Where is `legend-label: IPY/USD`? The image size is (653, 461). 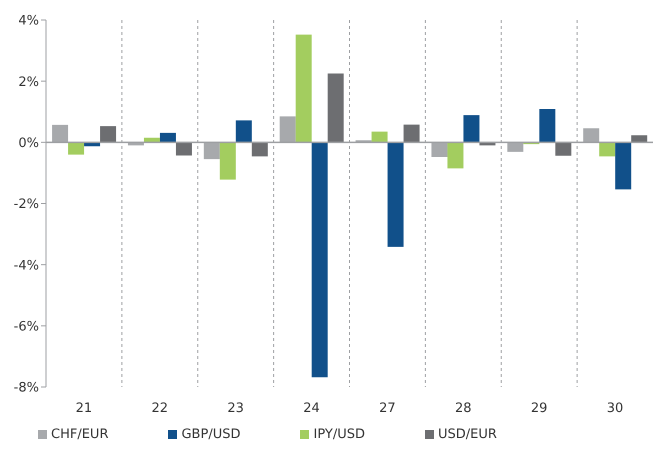
legend-label: IPY/USD is located at coordinates (339, 434).